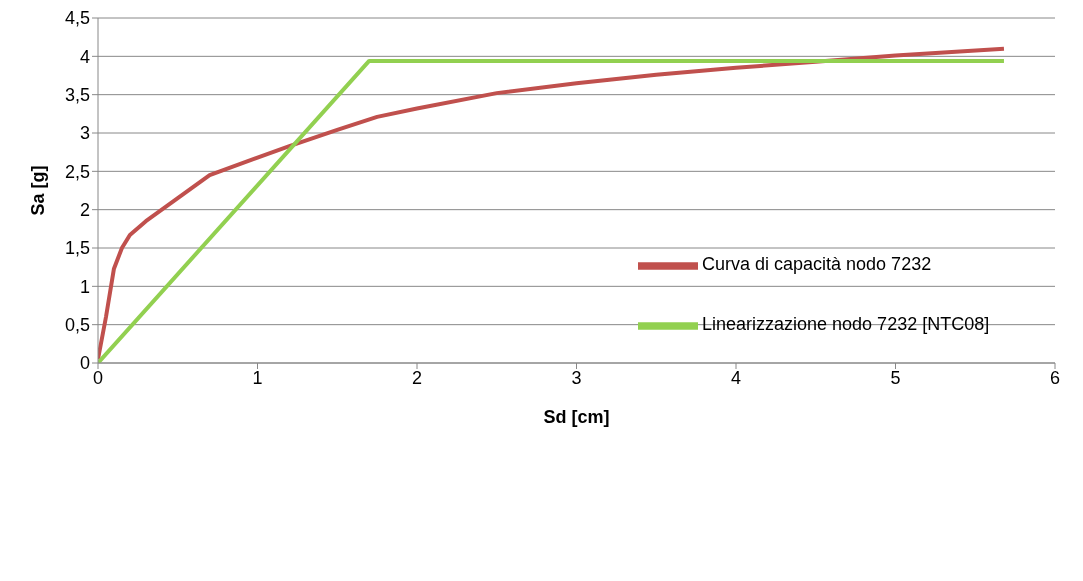  Describe the element at coordinates (576, 377) in the screenshot. I see `x-tick-label: 3` at that location.